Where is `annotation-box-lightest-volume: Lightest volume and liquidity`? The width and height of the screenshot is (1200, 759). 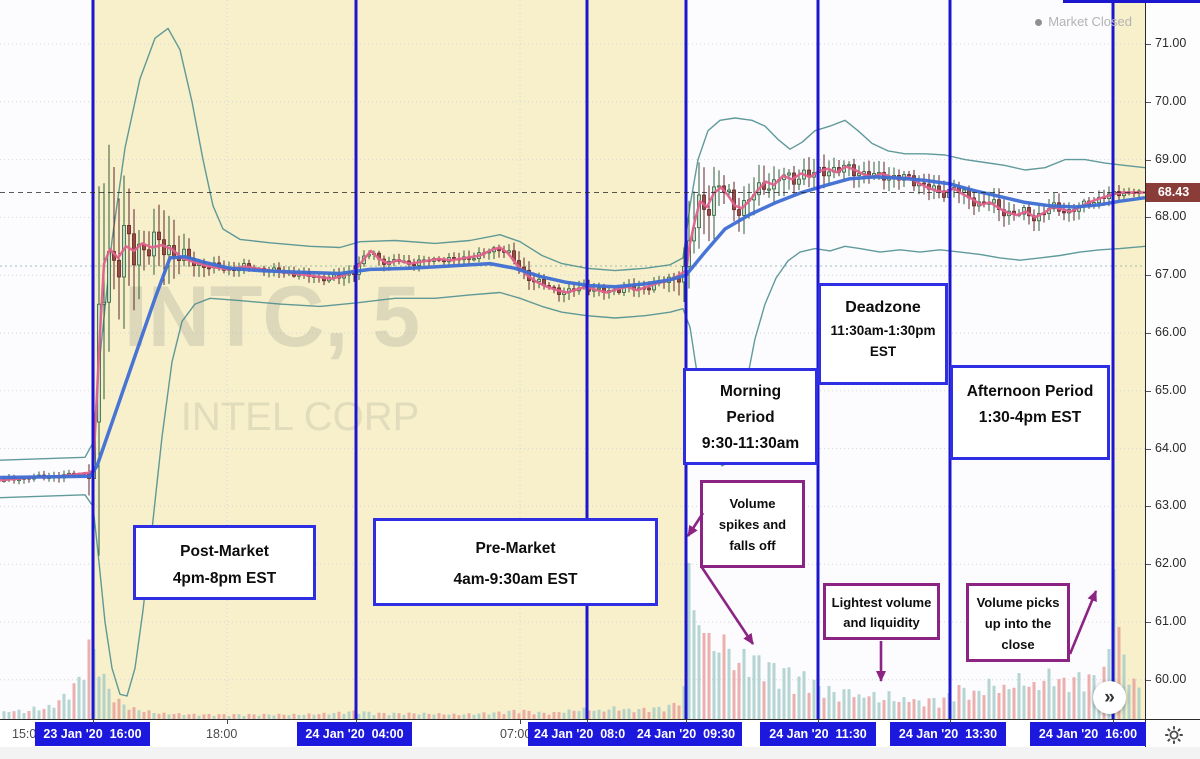 annotation-box-lightest-volume: Lightest volume and liquidity is located at coordinates (881, 611).